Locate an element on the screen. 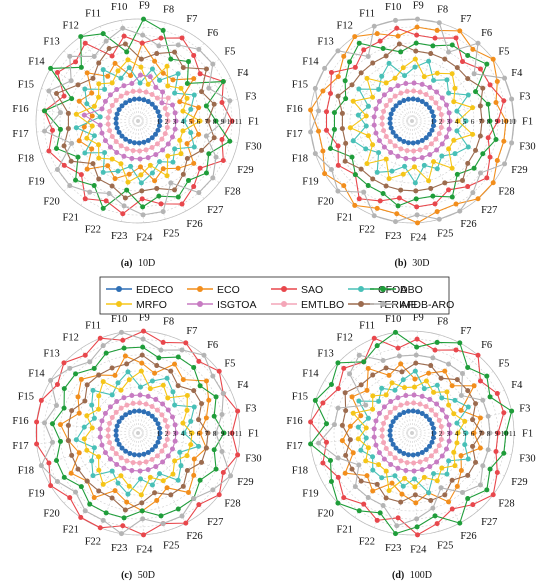  category-label: F1 is located at coordinates (527, 434).